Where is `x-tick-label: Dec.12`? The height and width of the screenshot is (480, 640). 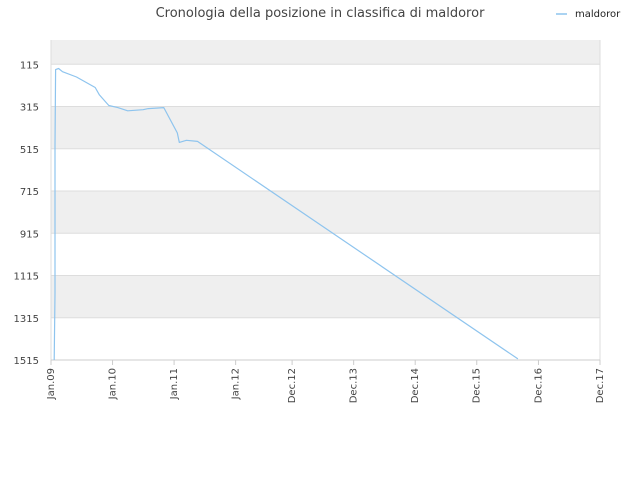
x-tick-label: Dec.12 is located at coordinates (292, 385).